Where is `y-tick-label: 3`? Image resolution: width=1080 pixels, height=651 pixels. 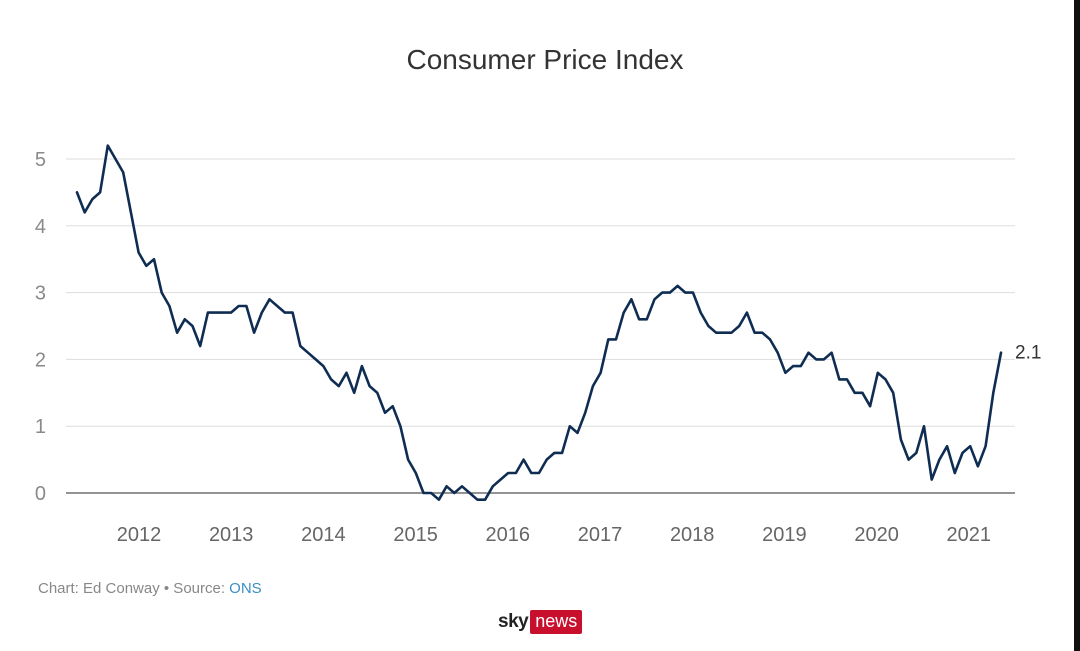 y-tick-label: 3 is located at coordinates (40, 294).